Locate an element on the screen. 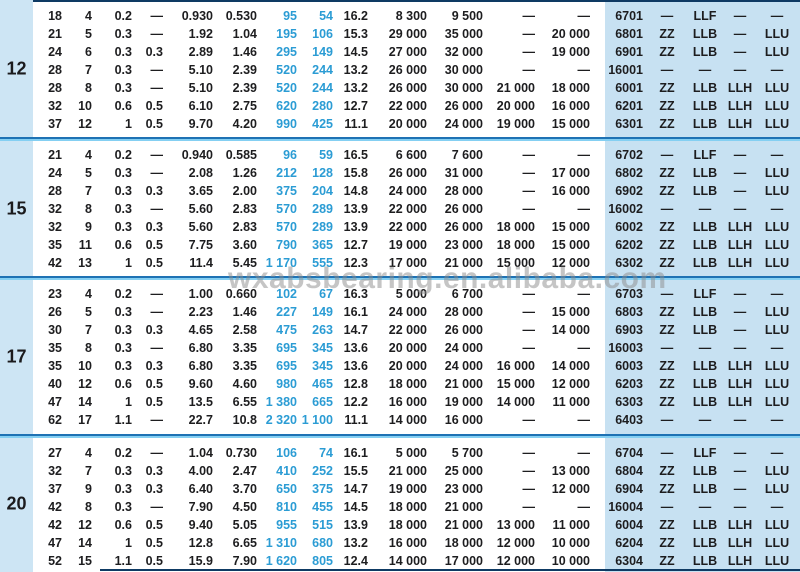  value-col-8: 54 is located at coordinates (326, 16).